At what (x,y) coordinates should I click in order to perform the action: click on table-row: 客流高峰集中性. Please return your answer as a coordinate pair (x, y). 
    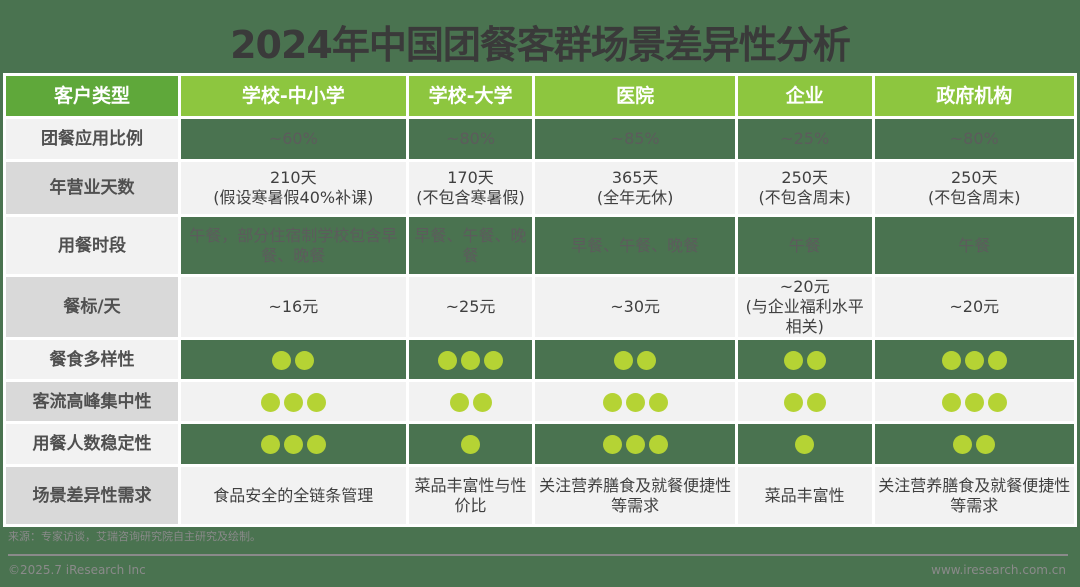
    Looking at the image, I should click on (540, 401).